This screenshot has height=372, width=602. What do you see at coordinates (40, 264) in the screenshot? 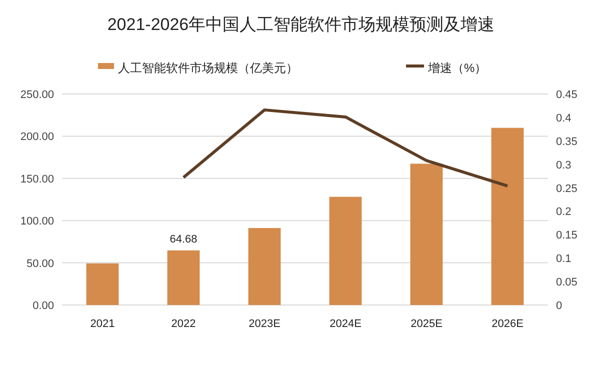
I see `y-tick-label: 50.00` at bounding box center [40, 264].